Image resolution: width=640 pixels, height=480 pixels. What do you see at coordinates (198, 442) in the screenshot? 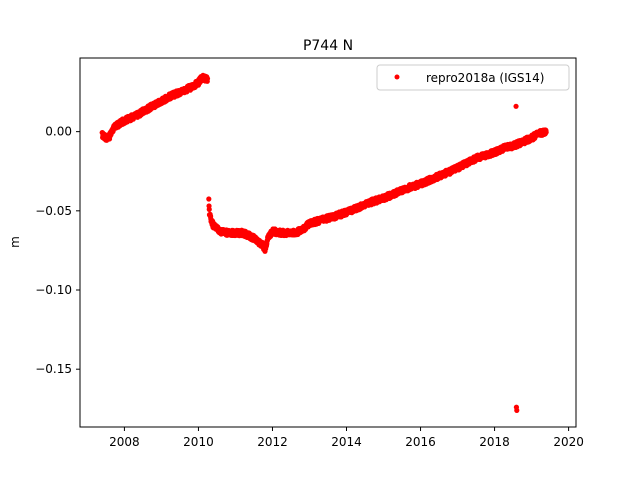
I see `x-tick-label: 2010` at bounding box center [198, 442].